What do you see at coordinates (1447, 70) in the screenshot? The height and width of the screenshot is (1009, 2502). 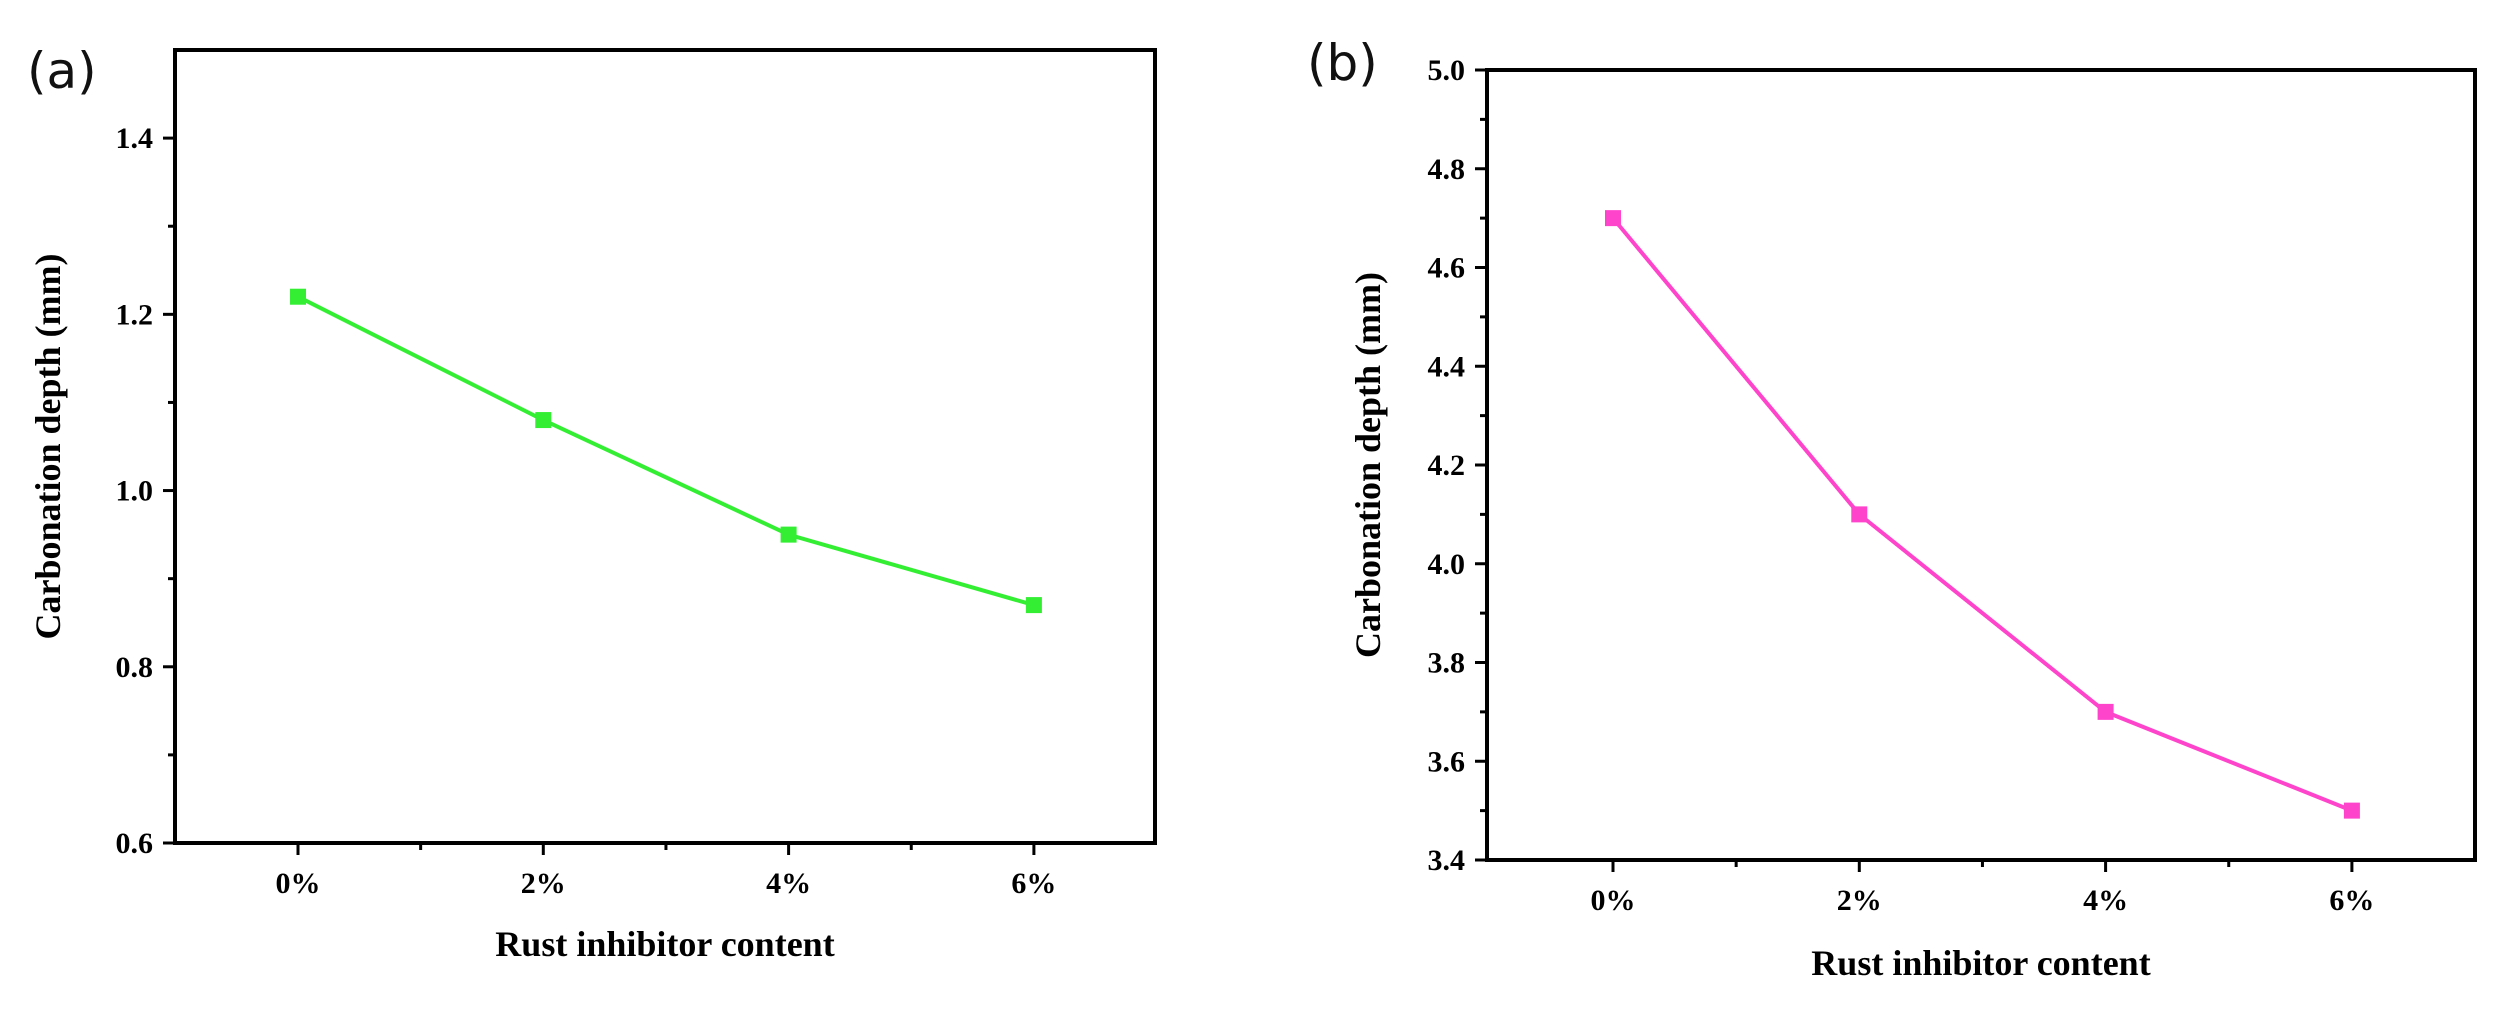 I see `y-tick-label: 5.0` at bounding box center [1447, 70].